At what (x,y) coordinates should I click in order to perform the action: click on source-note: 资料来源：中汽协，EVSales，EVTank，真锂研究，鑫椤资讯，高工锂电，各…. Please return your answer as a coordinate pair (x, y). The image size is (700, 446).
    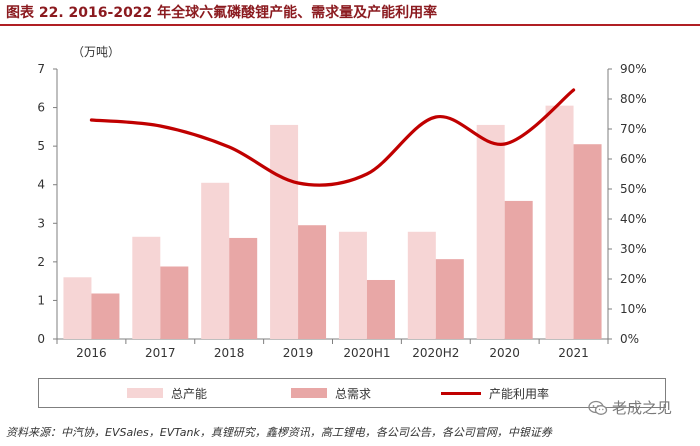
    Looking at the image, I should click on (279, 432).